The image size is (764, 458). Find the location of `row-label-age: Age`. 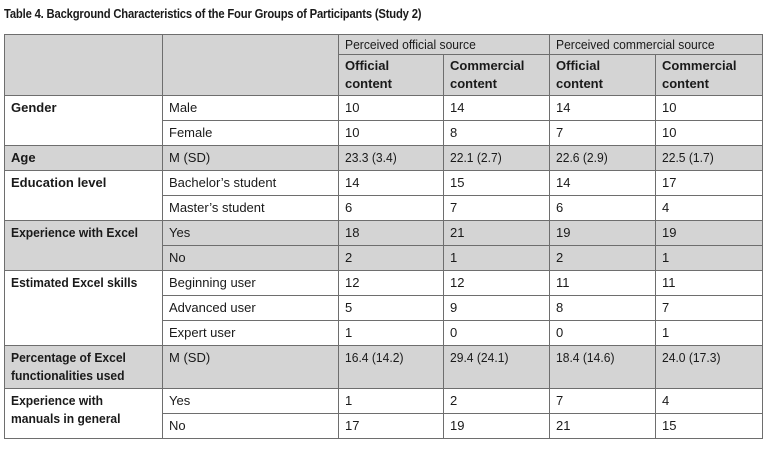

row-label-age: Age is located at coordinates (83, 158).